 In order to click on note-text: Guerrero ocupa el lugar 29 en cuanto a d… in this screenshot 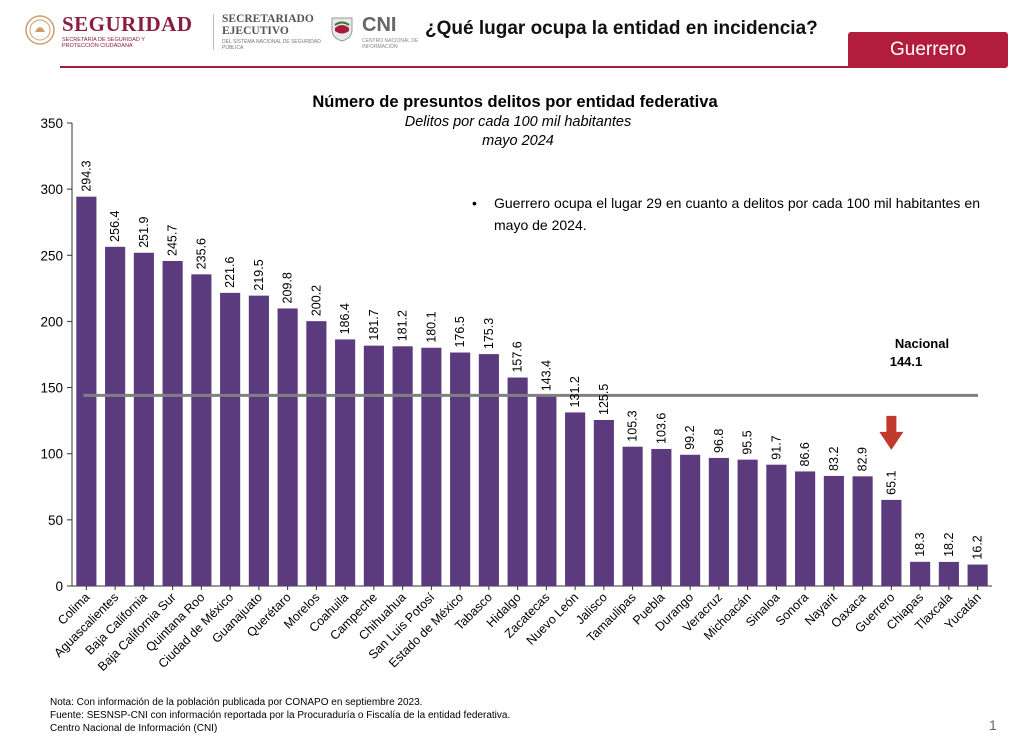, I will do `click(737, 214)`.